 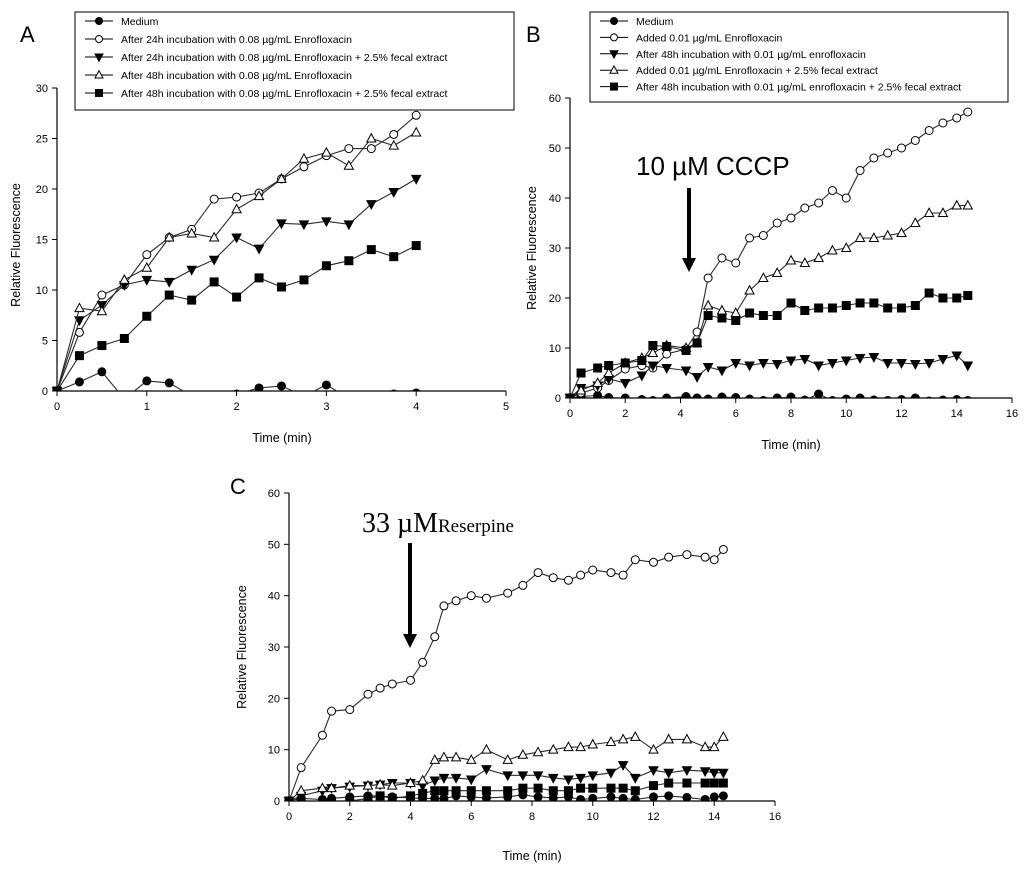 I want to click on x-tick-label: 4, so click(x=416, y=407).